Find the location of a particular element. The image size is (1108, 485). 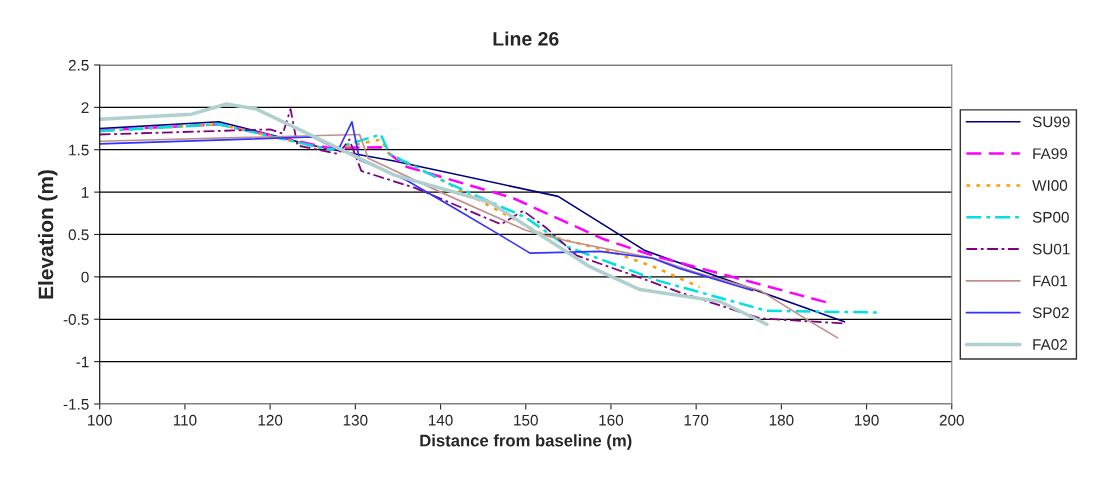

x-tick-label: 150 is located at coordinates (526, 420).